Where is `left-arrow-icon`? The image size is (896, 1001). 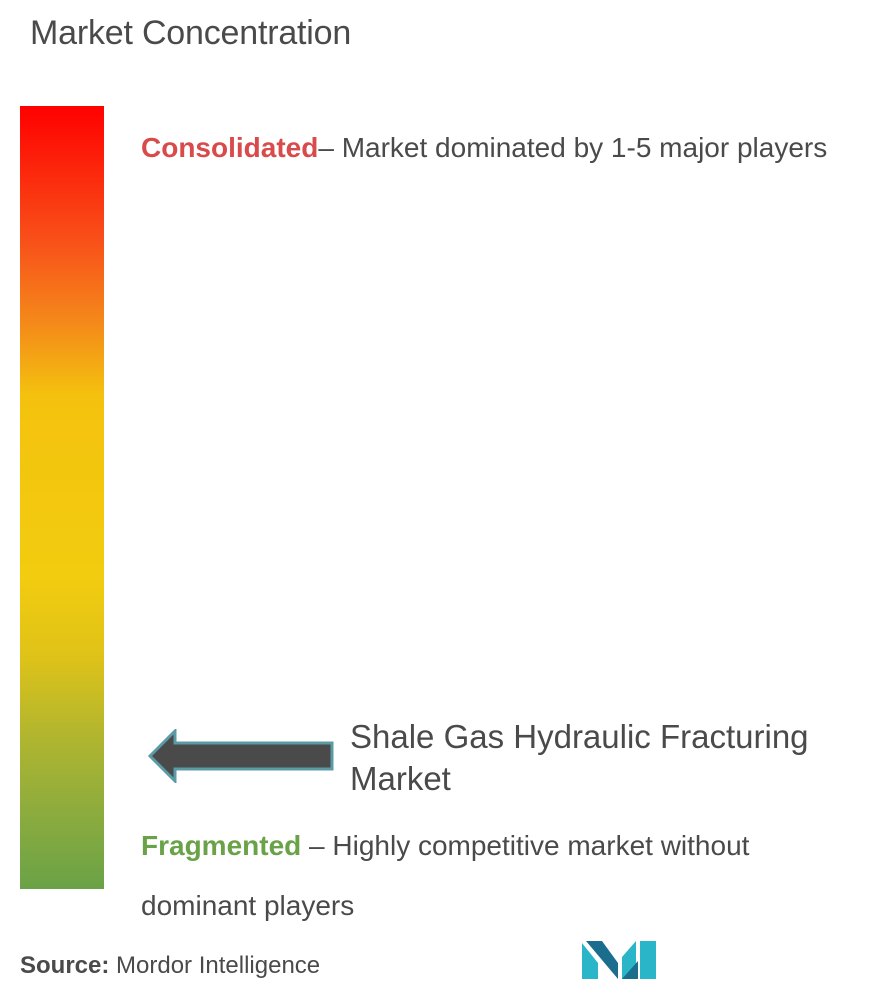 left-arrow-icon is located at coordinates (241, 756).